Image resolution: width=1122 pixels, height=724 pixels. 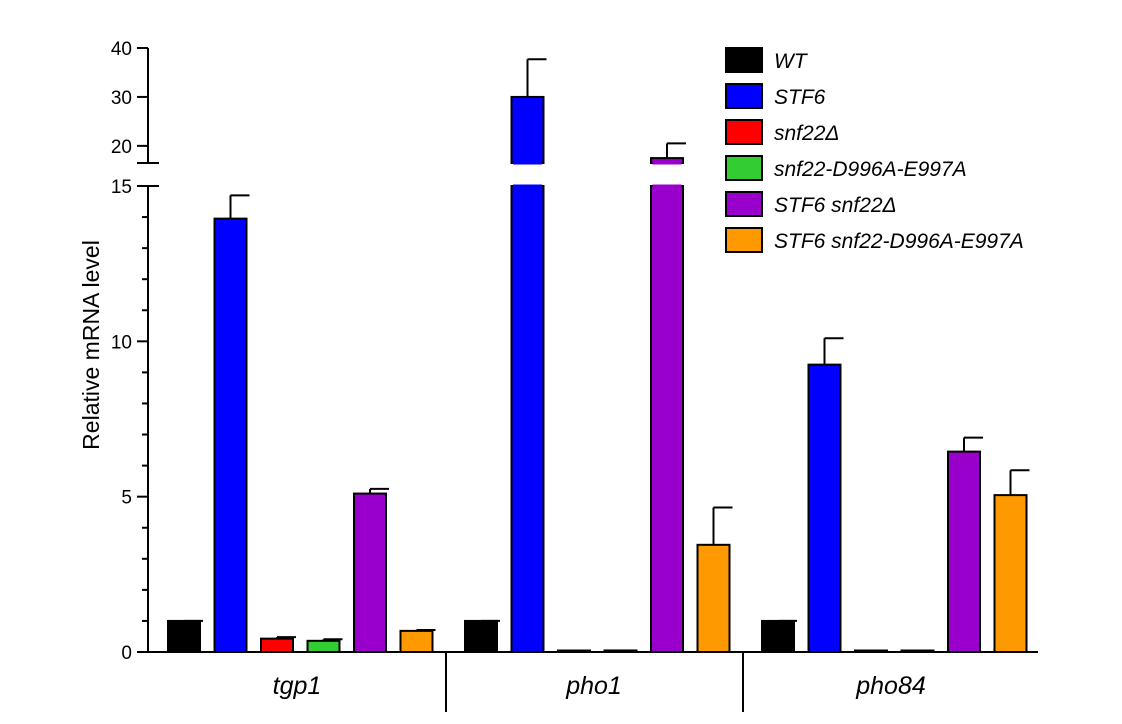 I want to click on x-tick-label: pho84, so click(x=890, y=686).